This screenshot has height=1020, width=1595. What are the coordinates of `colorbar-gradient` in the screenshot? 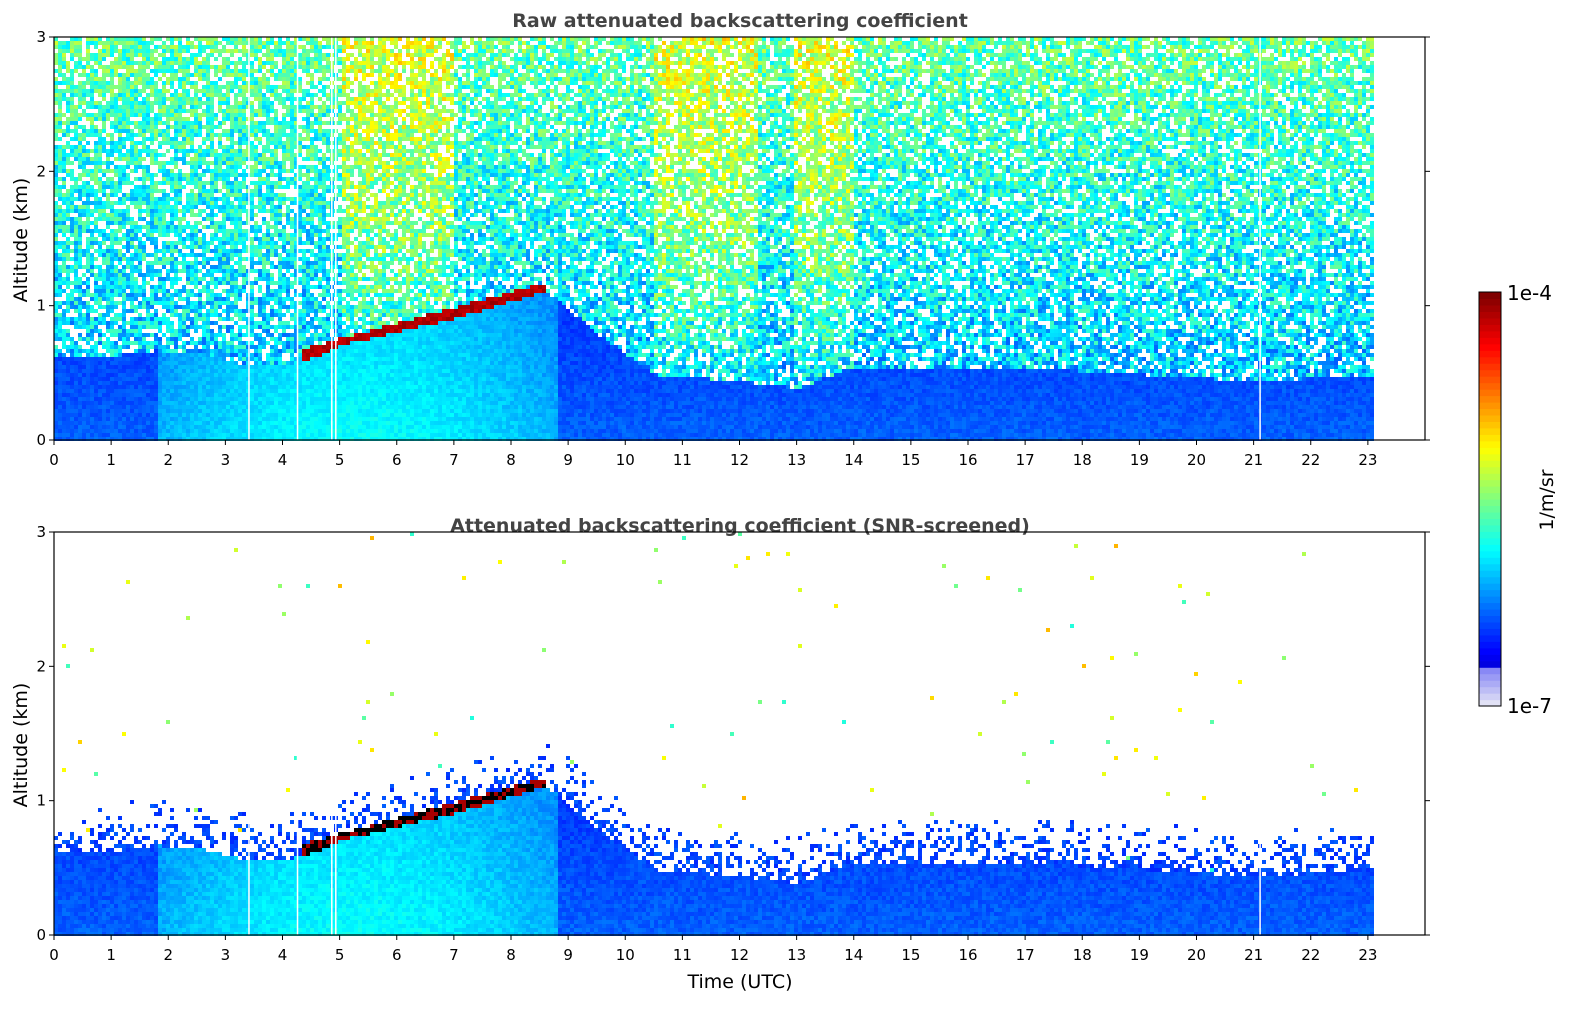 It's located at (1490, 499).